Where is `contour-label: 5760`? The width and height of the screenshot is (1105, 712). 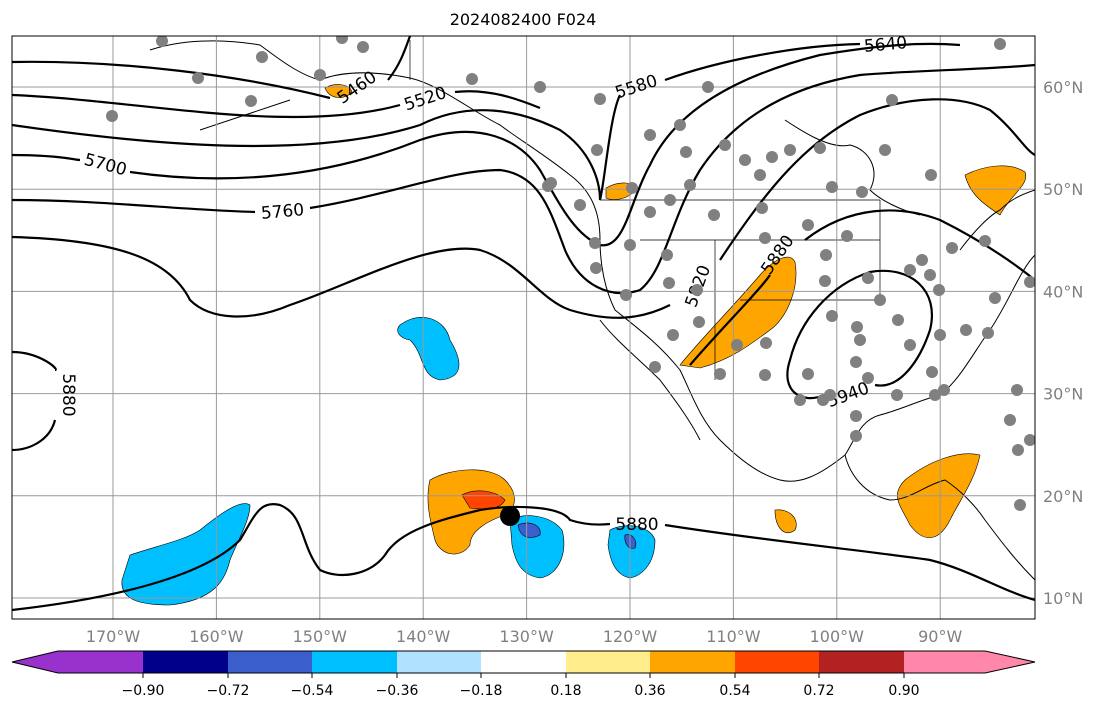 contour-label: 5760 is located at coordinates (282, 212).